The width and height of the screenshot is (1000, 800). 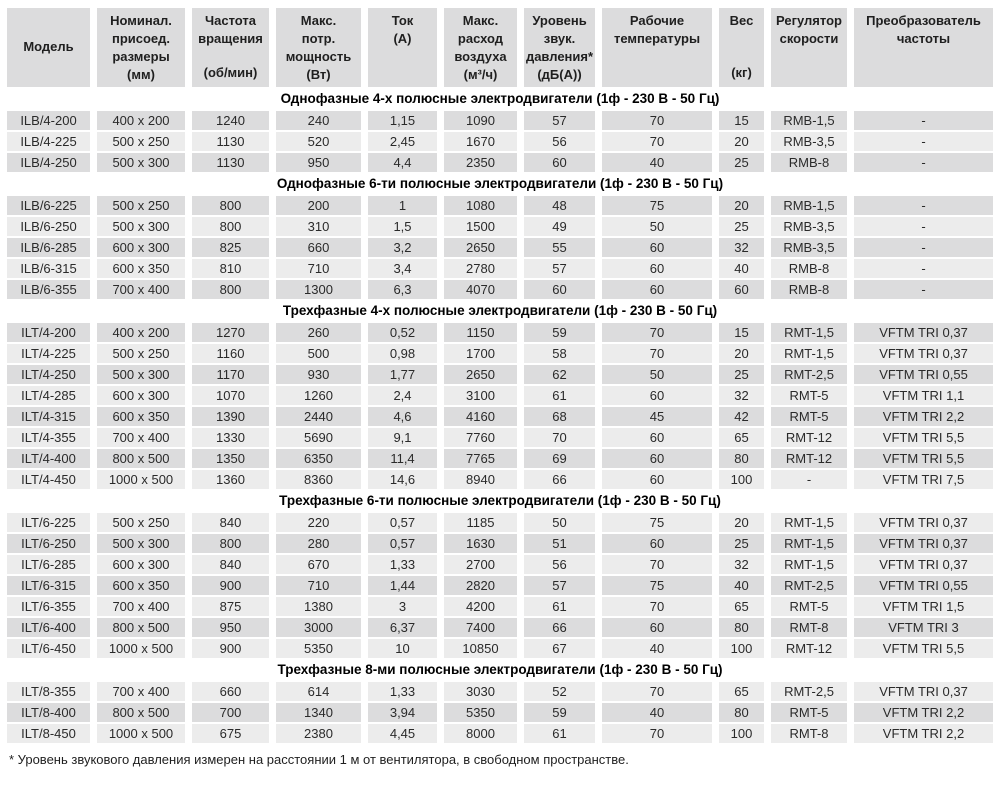 I want to click on cell-rpm: 1170, so click(x=230, y=374).